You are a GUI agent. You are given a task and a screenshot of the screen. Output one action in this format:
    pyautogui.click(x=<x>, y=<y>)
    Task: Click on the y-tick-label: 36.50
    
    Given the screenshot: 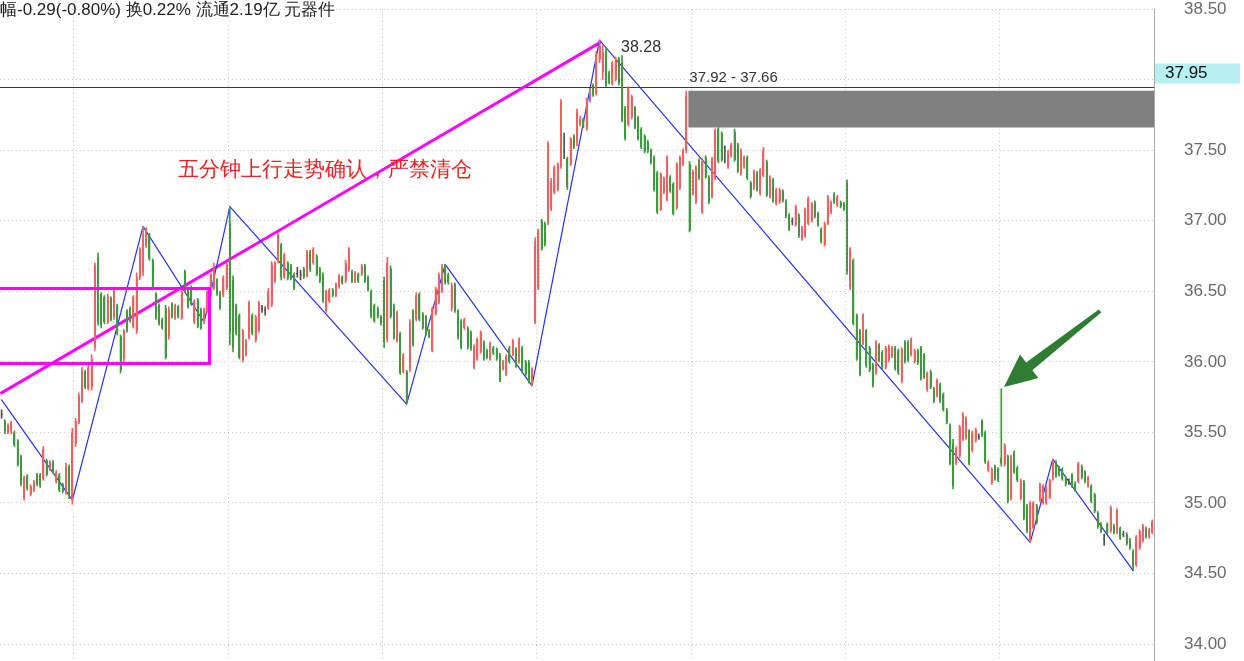 What is the action you would take?
    pyautogui.click(x=1205, y=290)
    